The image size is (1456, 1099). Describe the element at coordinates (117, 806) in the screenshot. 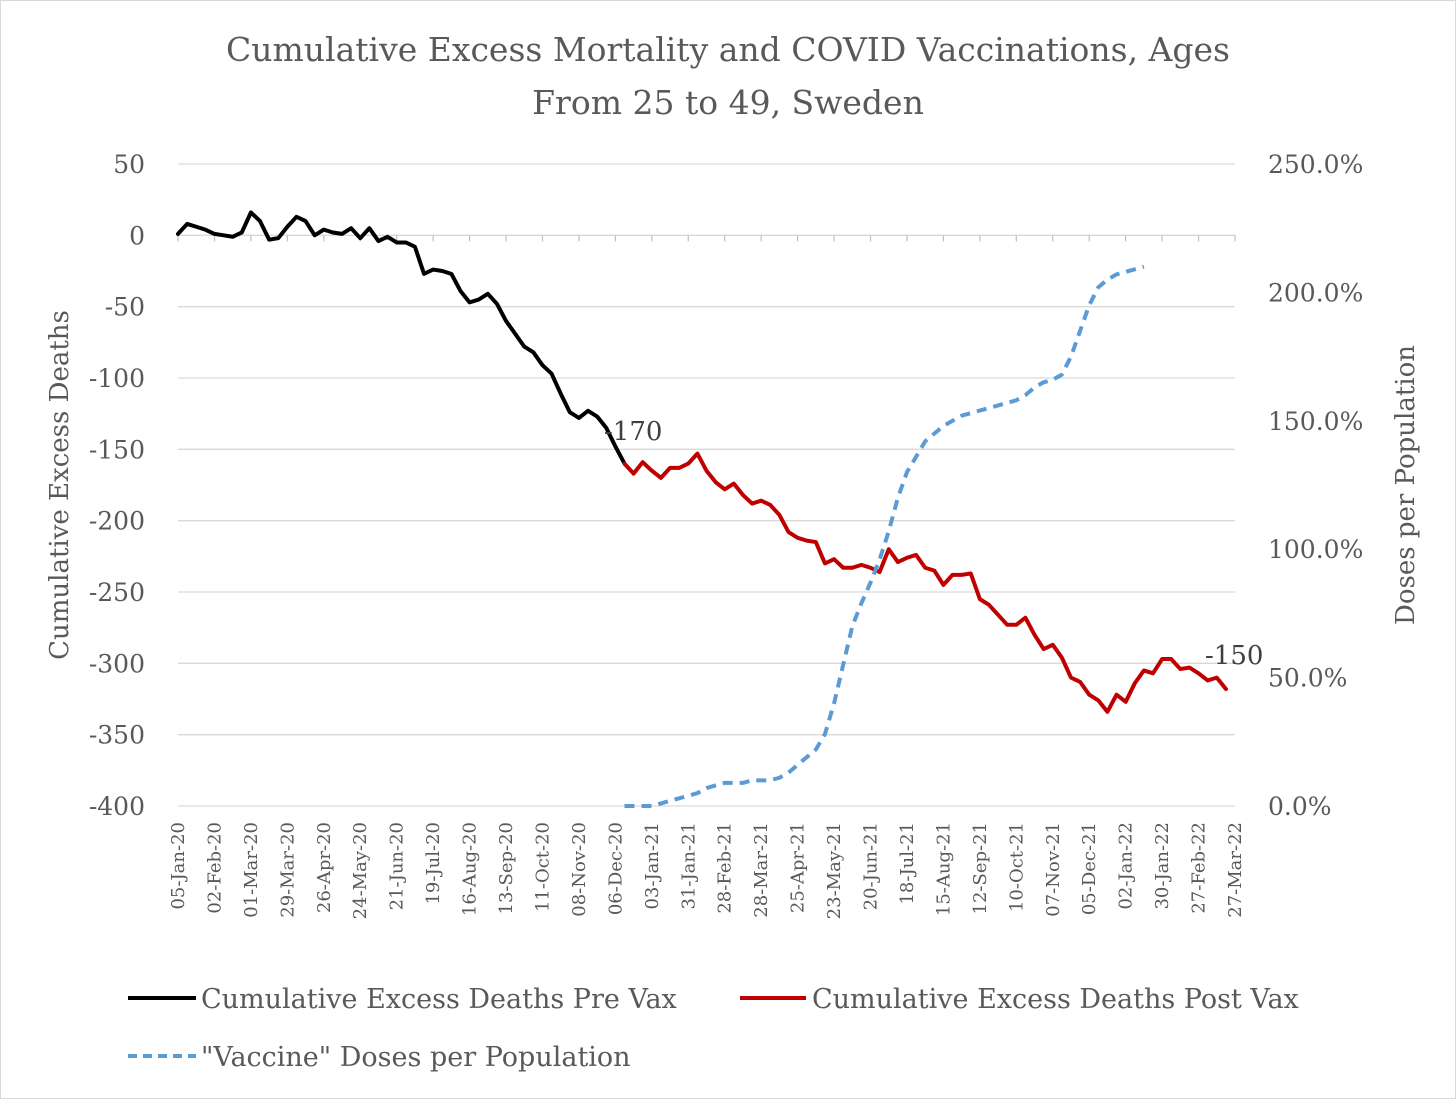

I see `left-tick-label: -400` at that location.